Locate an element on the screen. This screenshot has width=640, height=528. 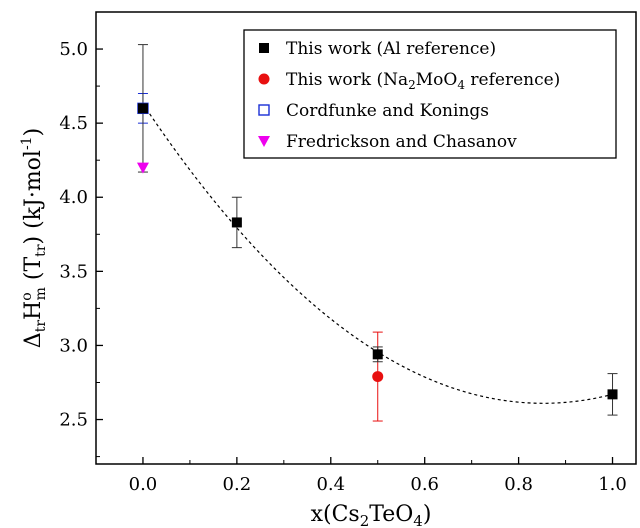
y-tick-label: 3.0 is located at coordinates (73, 345).